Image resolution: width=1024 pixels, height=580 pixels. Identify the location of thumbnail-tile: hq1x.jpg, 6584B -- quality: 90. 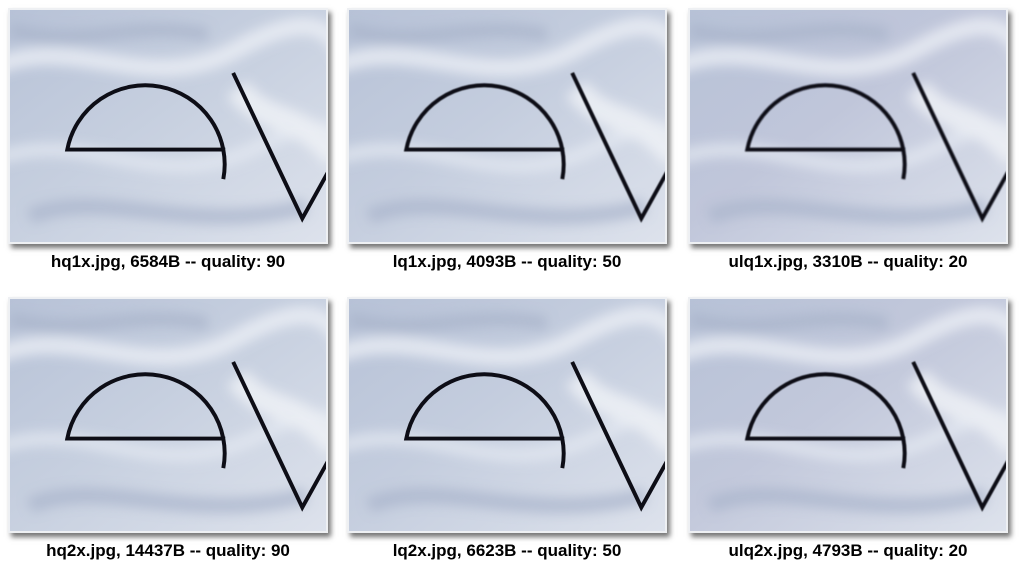
(168, 139).